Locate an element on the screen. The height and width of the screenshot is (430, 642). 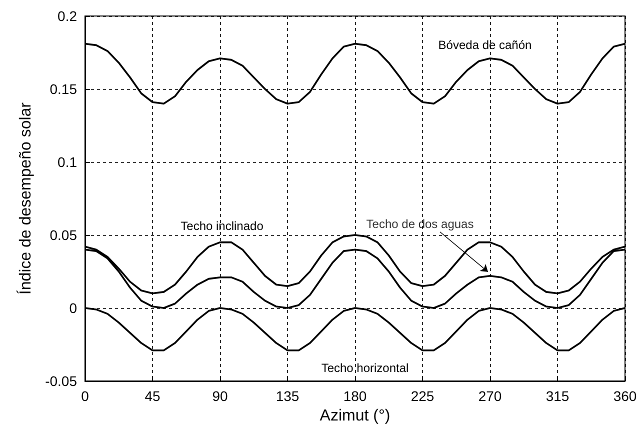
y-tick-label: 0.1 is located at coordinates (68, 162).